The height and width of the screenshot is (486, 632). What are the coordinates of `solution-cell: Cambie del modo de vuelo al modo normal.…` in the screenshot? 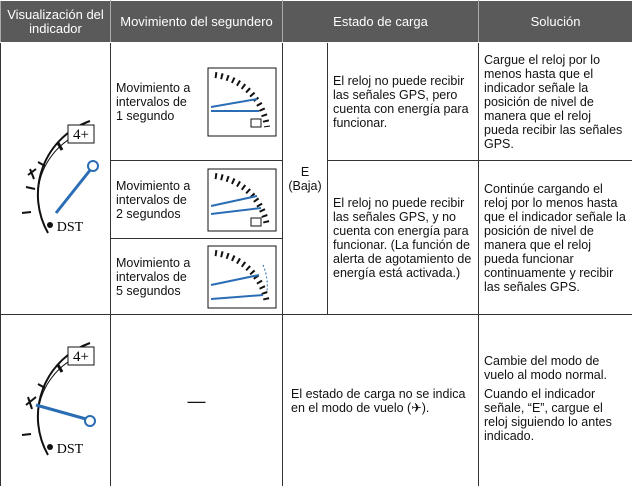 It's located at (555, 400).